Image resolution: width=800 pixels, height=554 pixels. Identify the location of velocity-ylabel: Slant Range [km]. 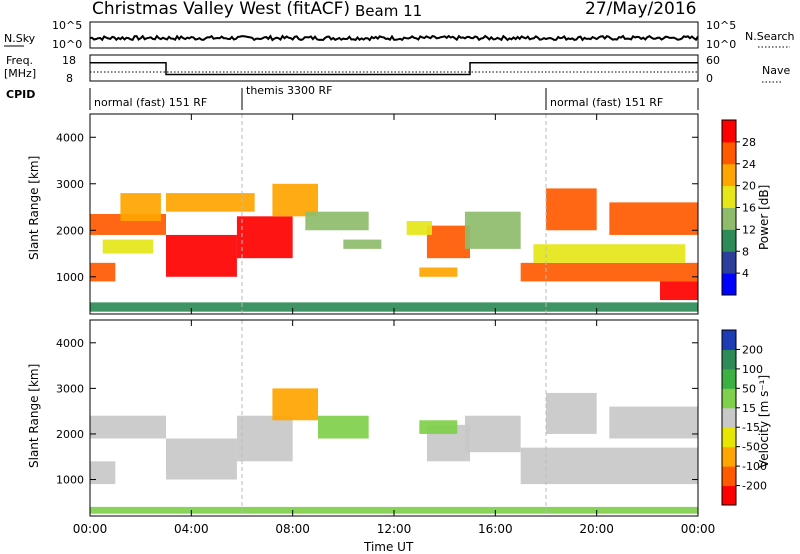
(34, 416).